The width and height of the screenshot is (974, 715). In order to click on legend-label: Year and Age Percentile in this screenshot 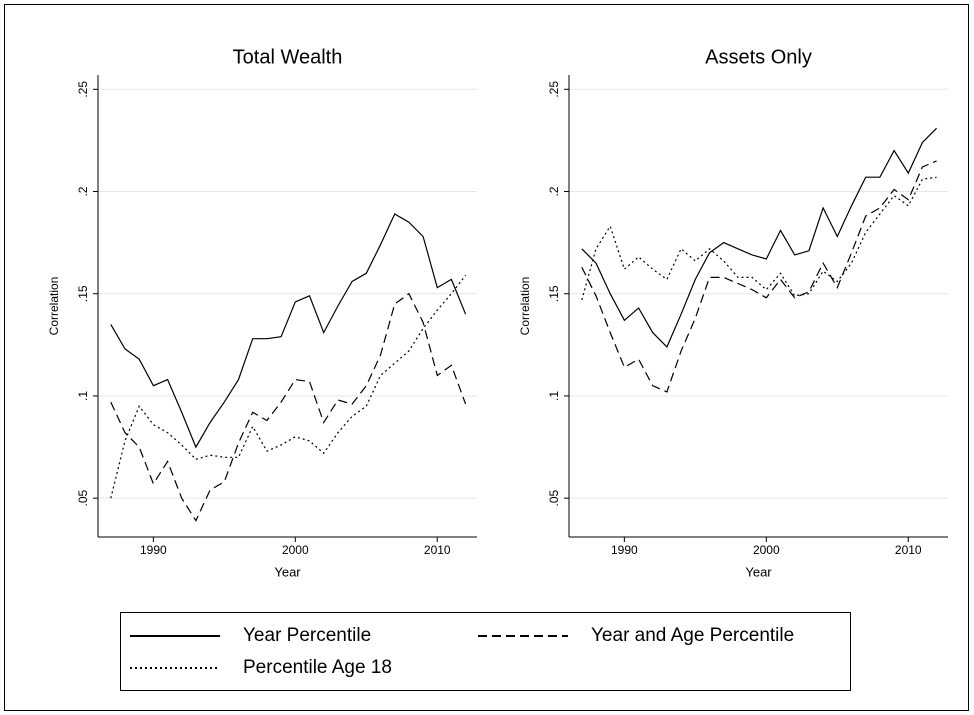, I will do `click(692, 635)`.